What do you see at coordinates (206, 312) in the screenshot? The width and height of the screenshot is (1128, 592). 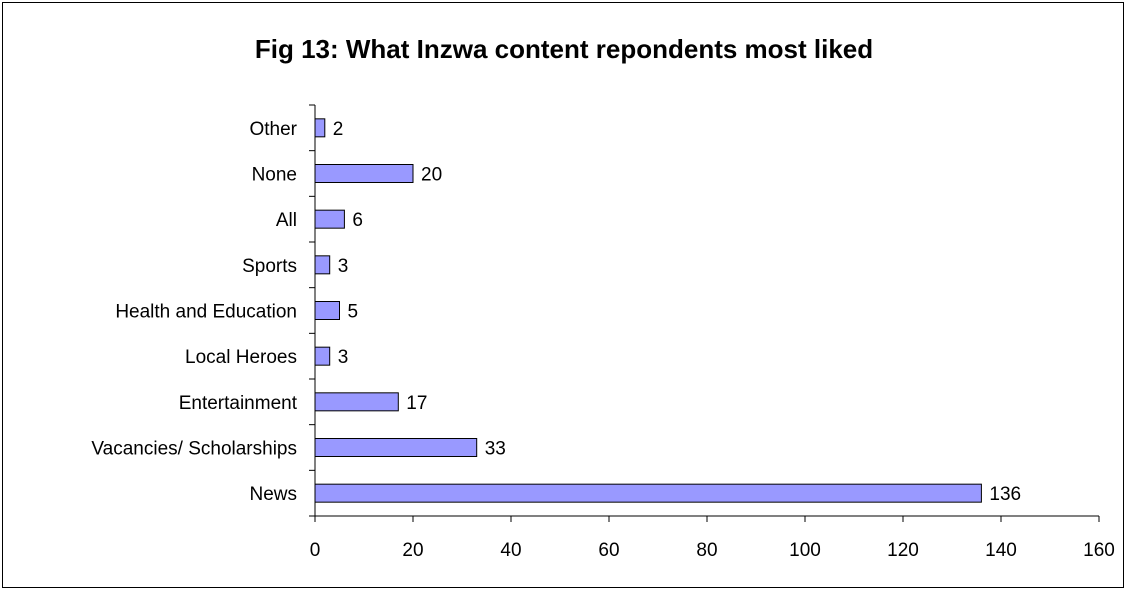 I see `category-label: Health and Education` at bounding box center [206, 312].